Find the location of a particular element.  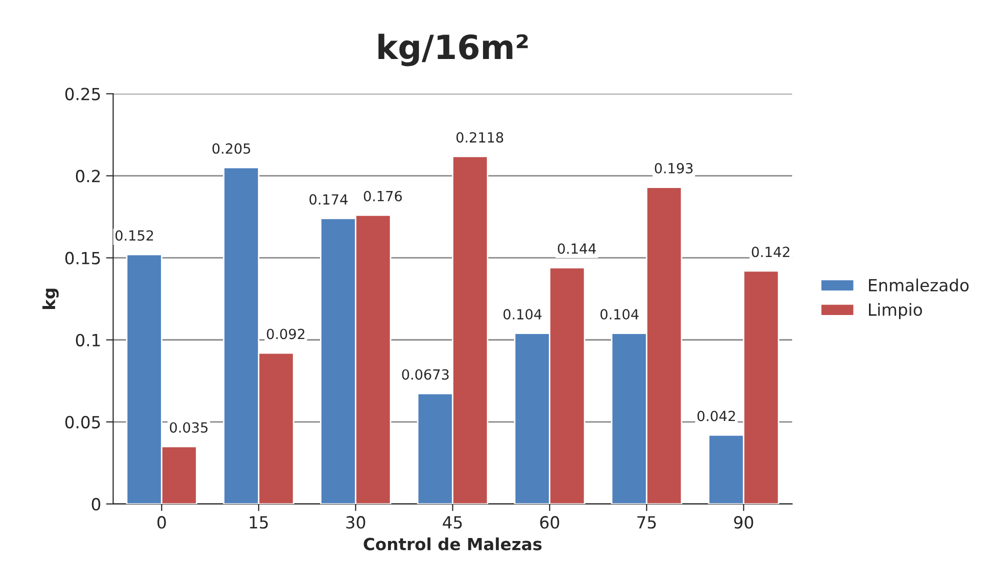

data-label: 0.035 is located at coordinates (189, 427).